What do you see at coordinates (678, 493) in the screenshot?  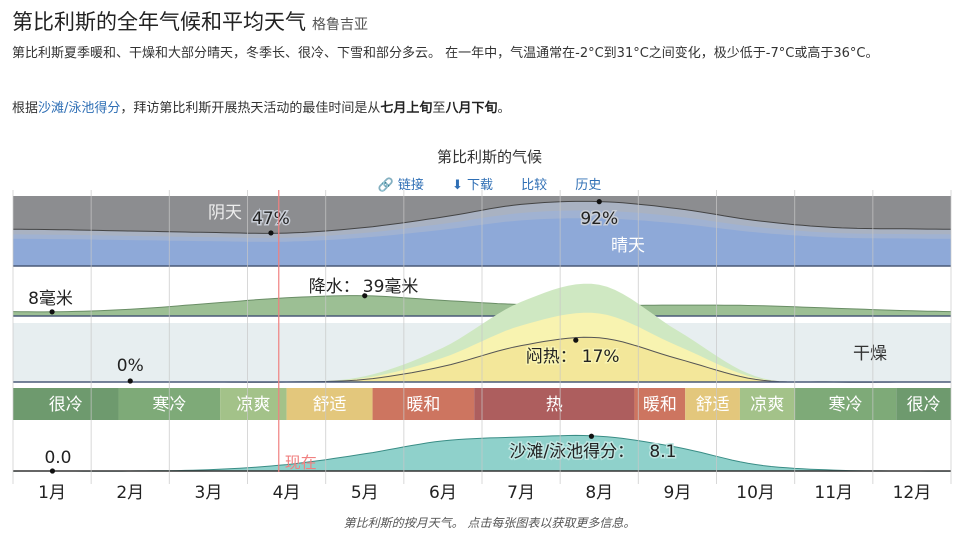 I see `month-label-9: 9月` at bounding box center [678, 493].